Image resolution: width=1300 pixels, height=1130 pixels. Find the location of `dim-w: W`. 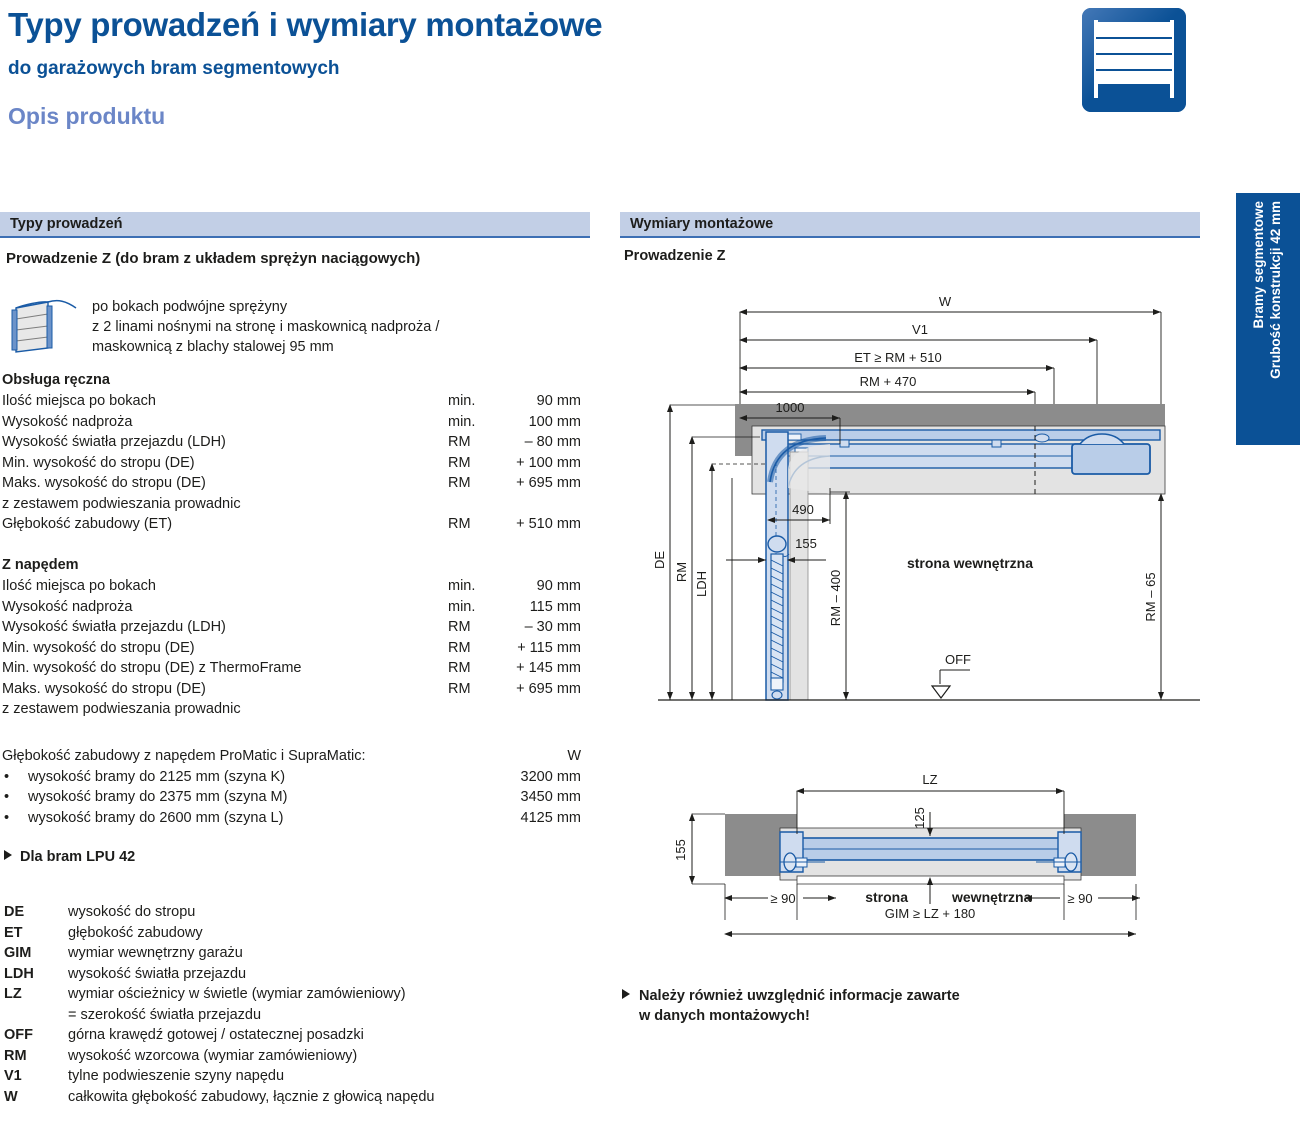

dim-w: W is located at coordinates (945, 301).